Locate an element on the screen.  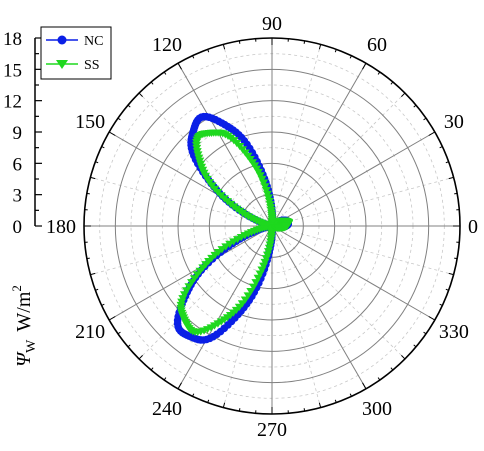
legend-box is located at coordinates (76, 53).